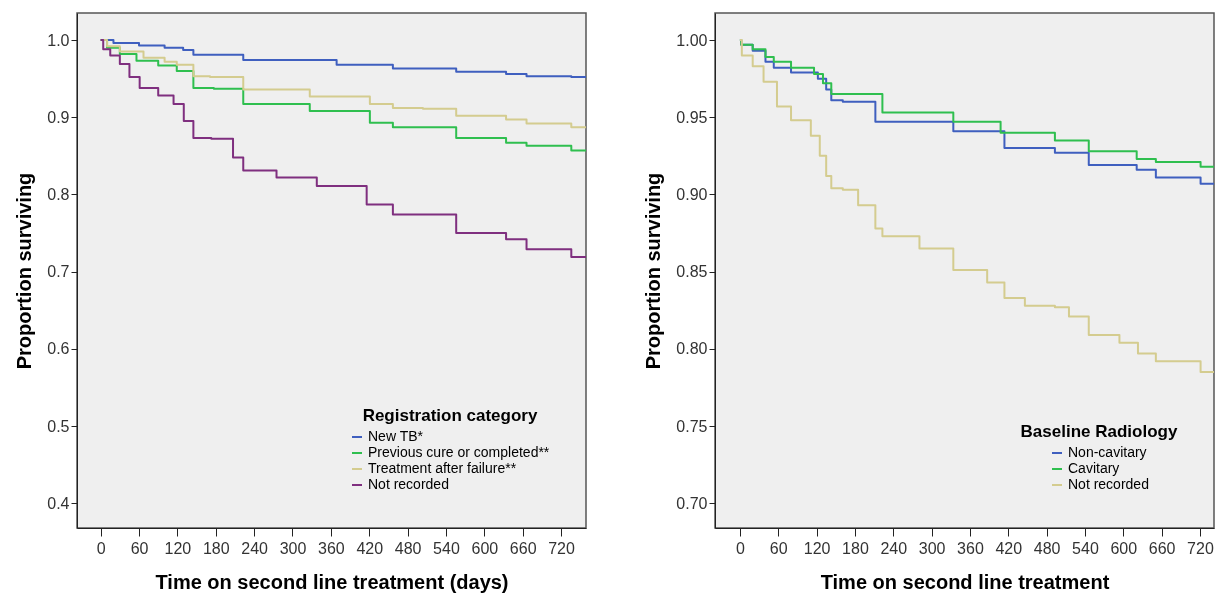 The image size is (1232, 603). Describe the element at coordinates (692, 40) in the screenshot. I see `y-tick-label: 1.00` at that location.